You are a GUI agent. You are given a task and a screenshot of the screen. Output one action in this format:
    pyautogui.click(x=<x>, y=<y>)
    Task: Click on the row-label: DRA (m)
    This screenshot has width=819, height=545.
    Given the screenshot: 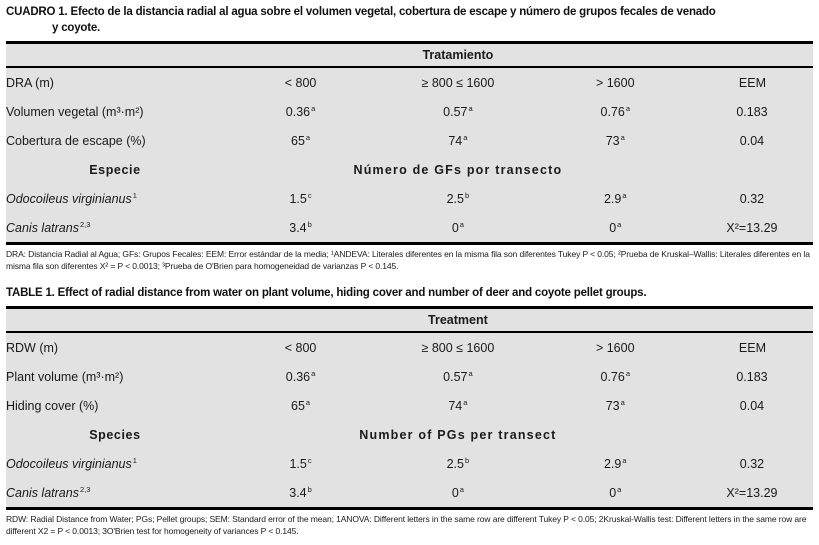 What is the action you would take?
    pyautogui.click(x=30, y=82)
    